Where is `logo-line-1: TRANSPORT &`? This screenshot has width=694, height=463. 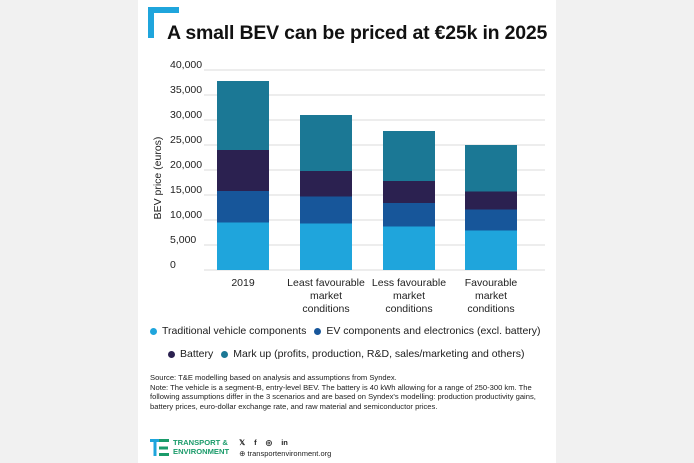
logo-line-1: TRANSPORT & is located at coordinates (200, 443).